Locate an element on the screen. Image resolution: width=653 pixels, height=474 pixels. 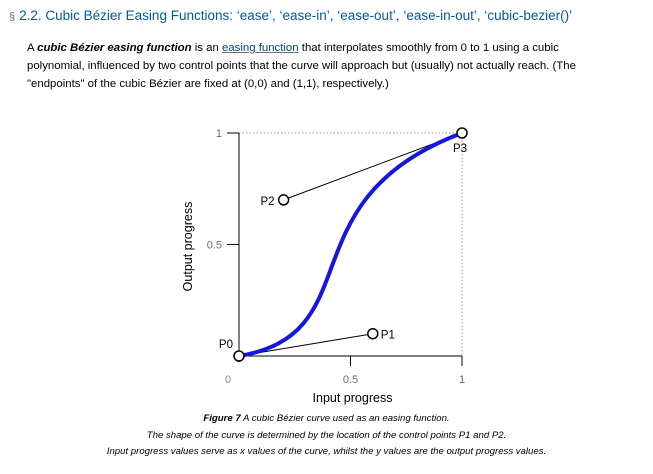
x-tick-label-1: 0.5 is located at coordinates (350, 380).